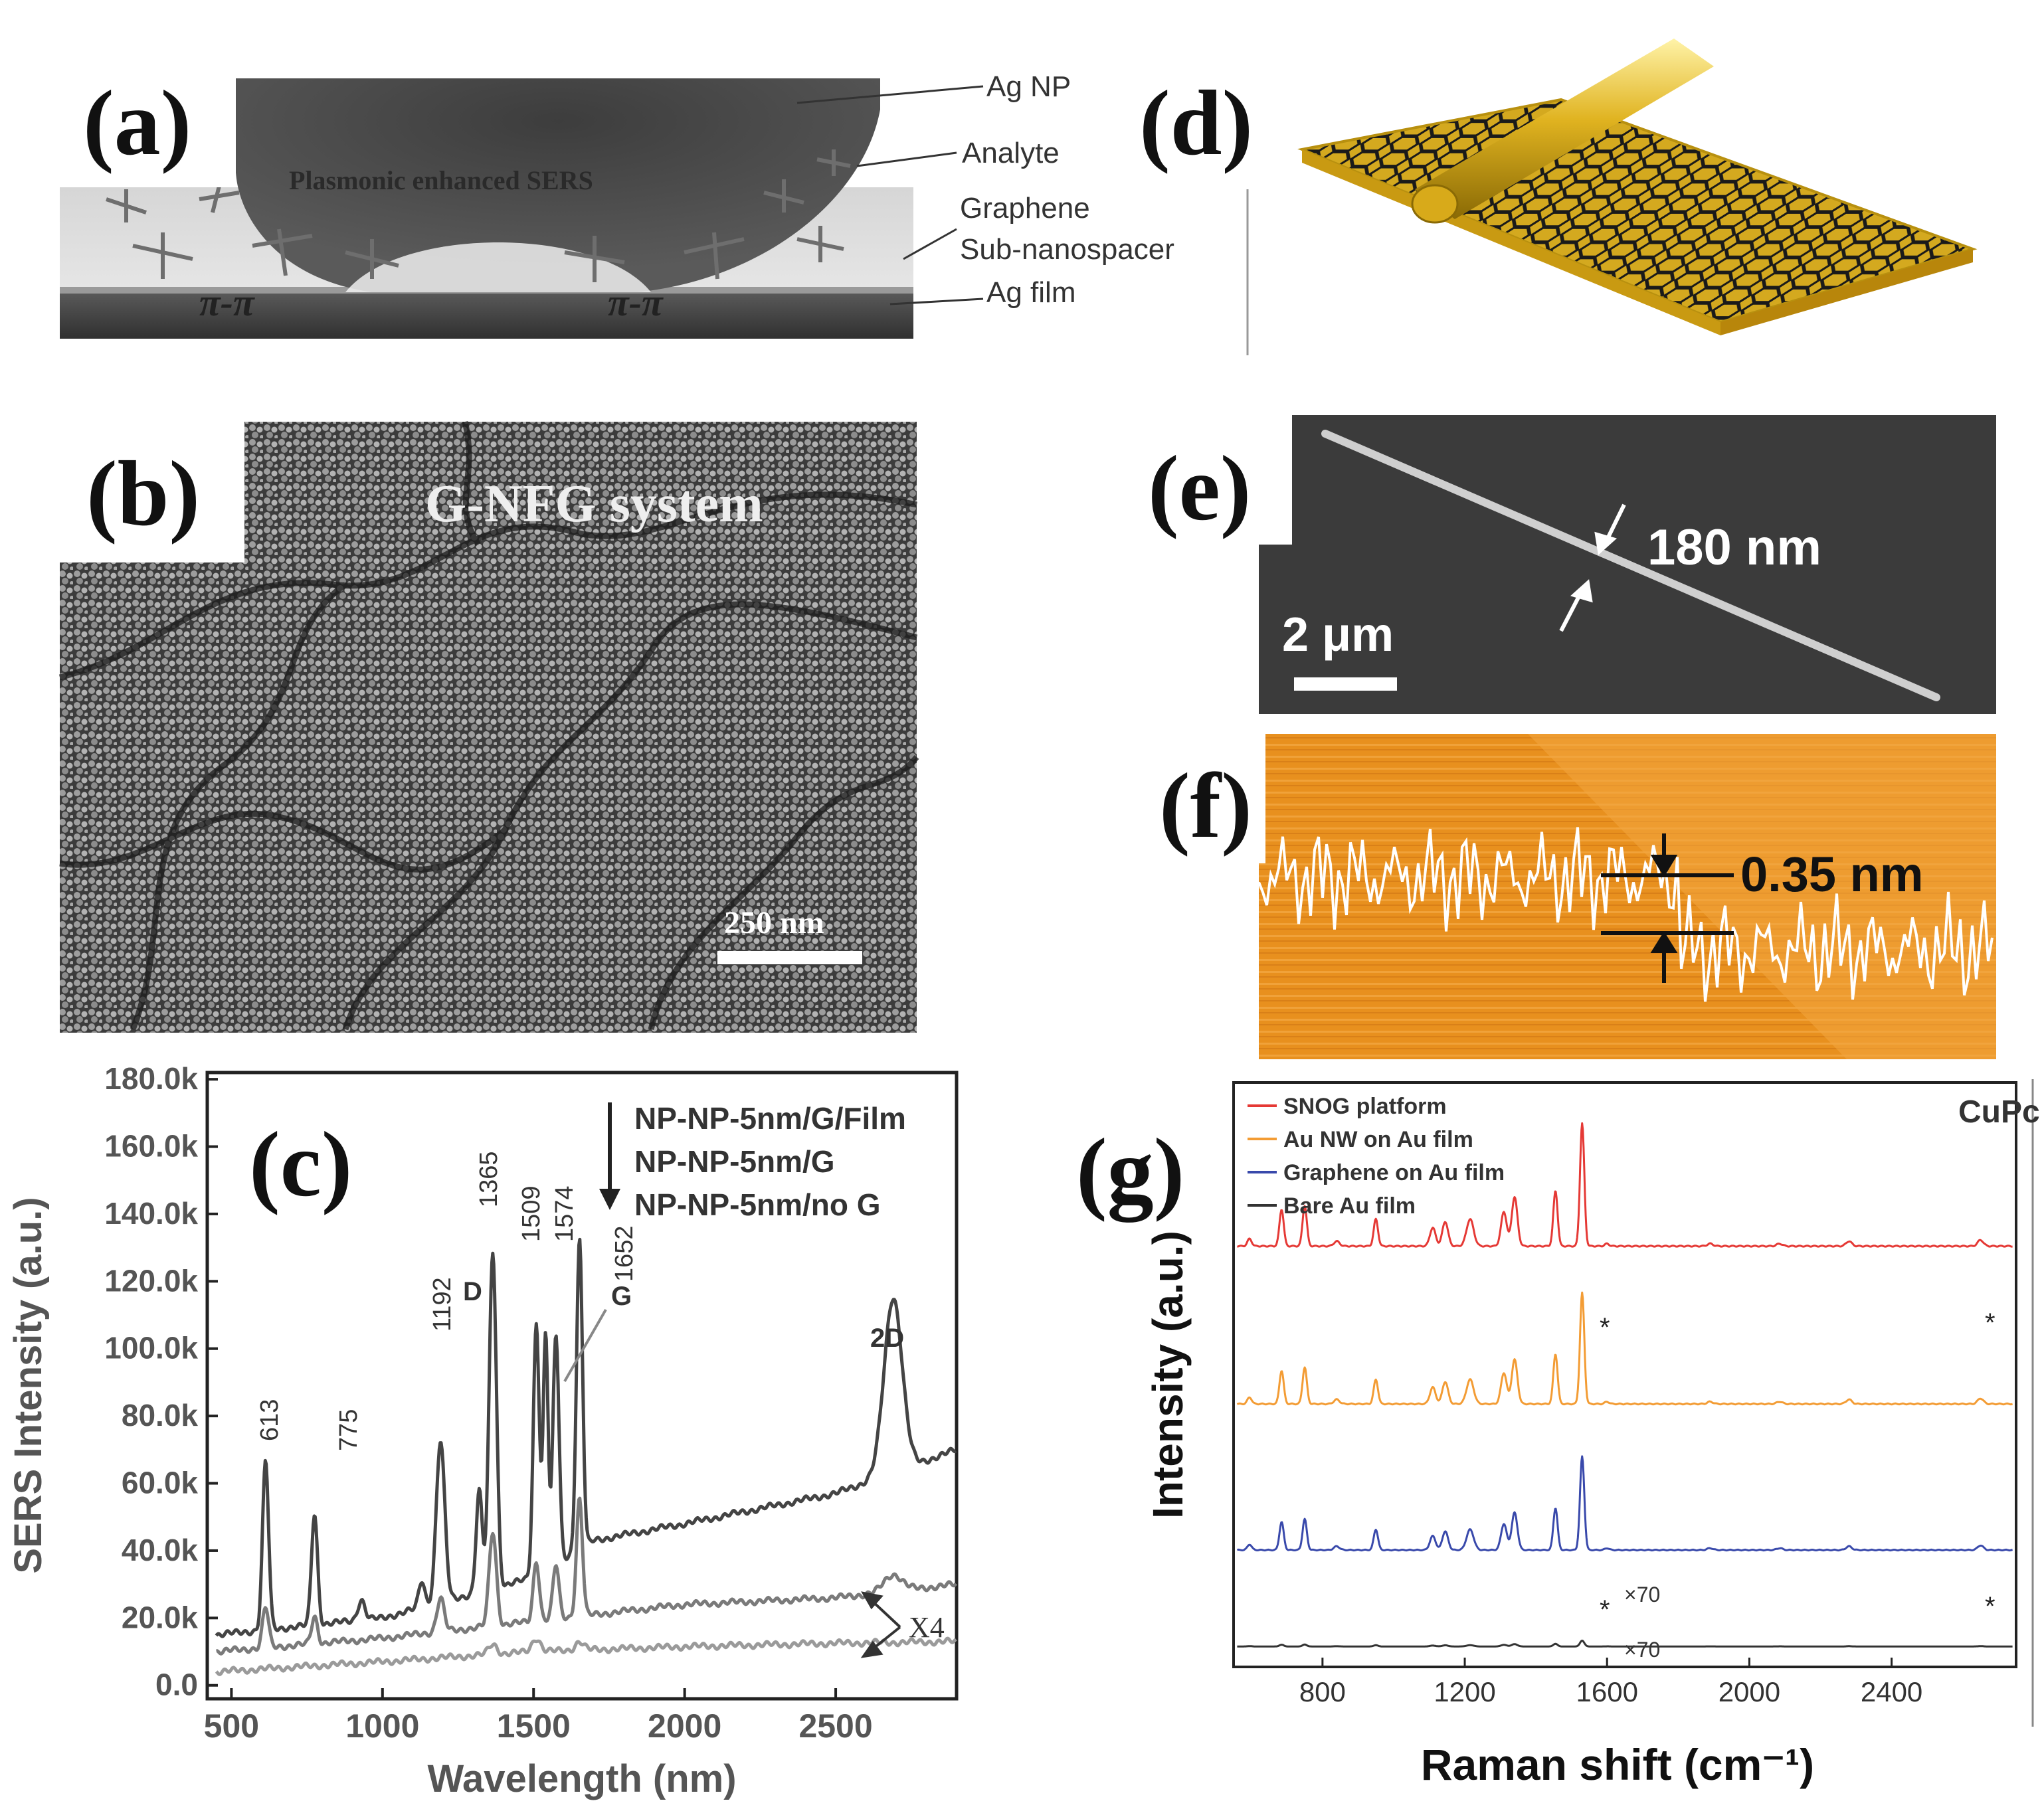 The width and height of the screenshot is (2044, 1817). I want to click on x-tick-label-c: 1500, so click(534, 1726).